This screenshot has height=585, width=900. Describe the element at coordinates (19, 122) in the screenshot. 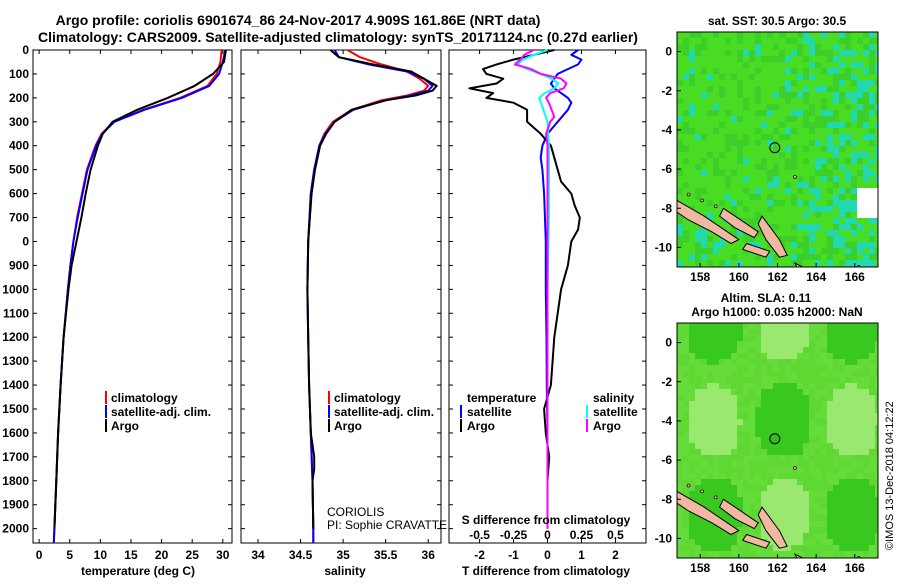

I see `depth-tick-label: 300` at that location.